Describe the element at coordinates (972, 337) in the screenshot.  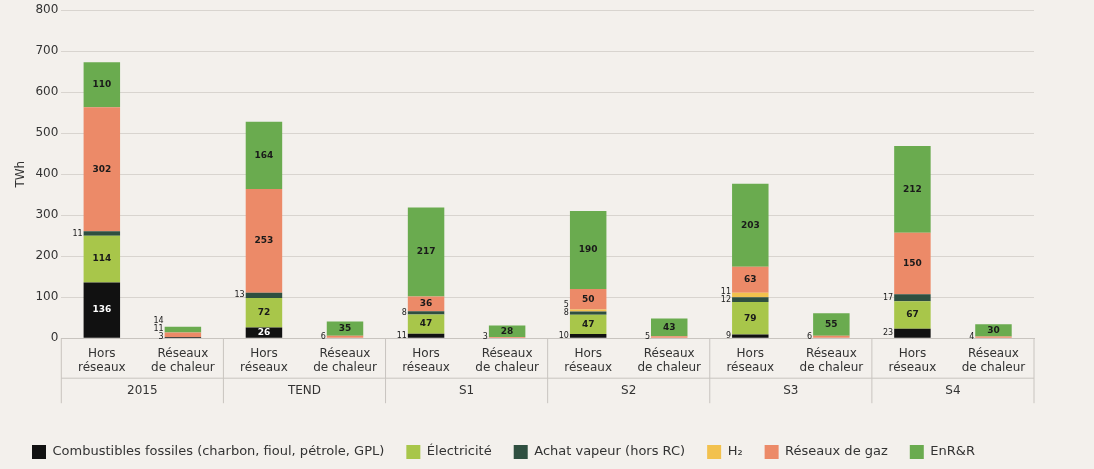
I see `data-label: 4` at that location.